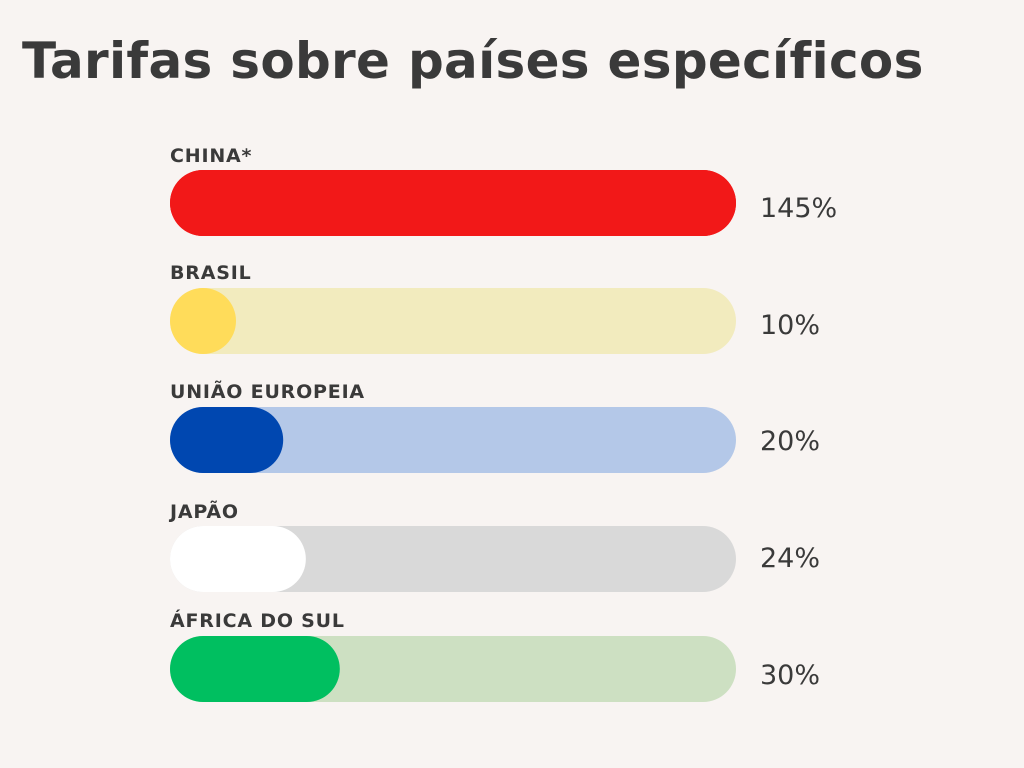  Describe the element at coordinates (790, 558) in the screenshot. I see `bar-value-japao: 24%` at that location.